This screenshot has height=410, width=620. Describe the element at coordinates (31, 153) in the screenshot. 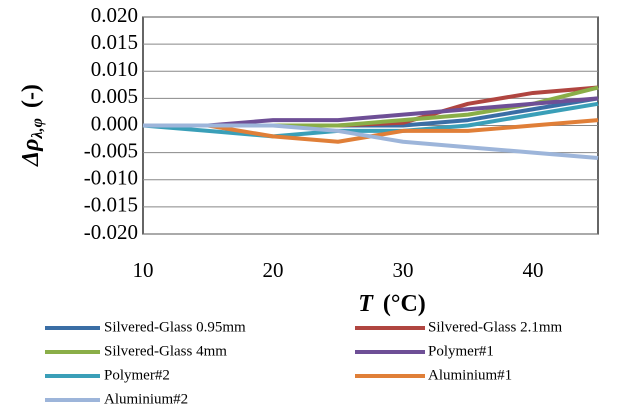

I see `y-label-main: Δρ` at that location.